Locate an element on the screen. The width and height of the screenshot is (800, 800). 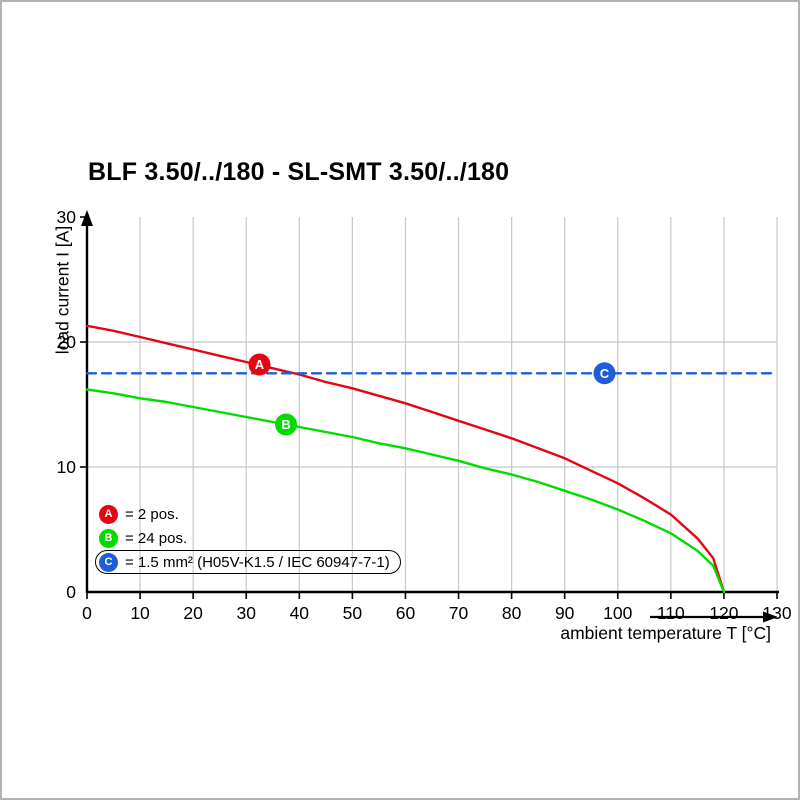
legend-marker-B-icon: B is located at coordinates (108, 538).